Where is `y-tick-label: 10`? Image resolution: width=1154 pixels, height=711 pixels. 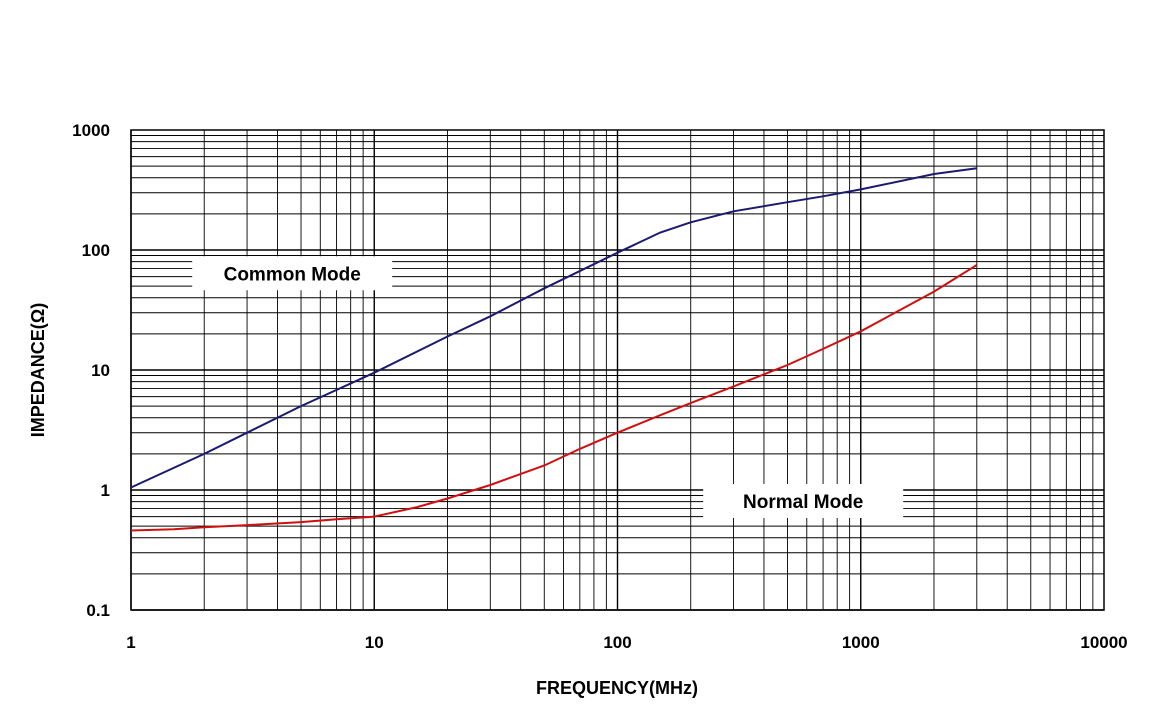 y-tick-label: 10 is located at coordinates (100, 370).